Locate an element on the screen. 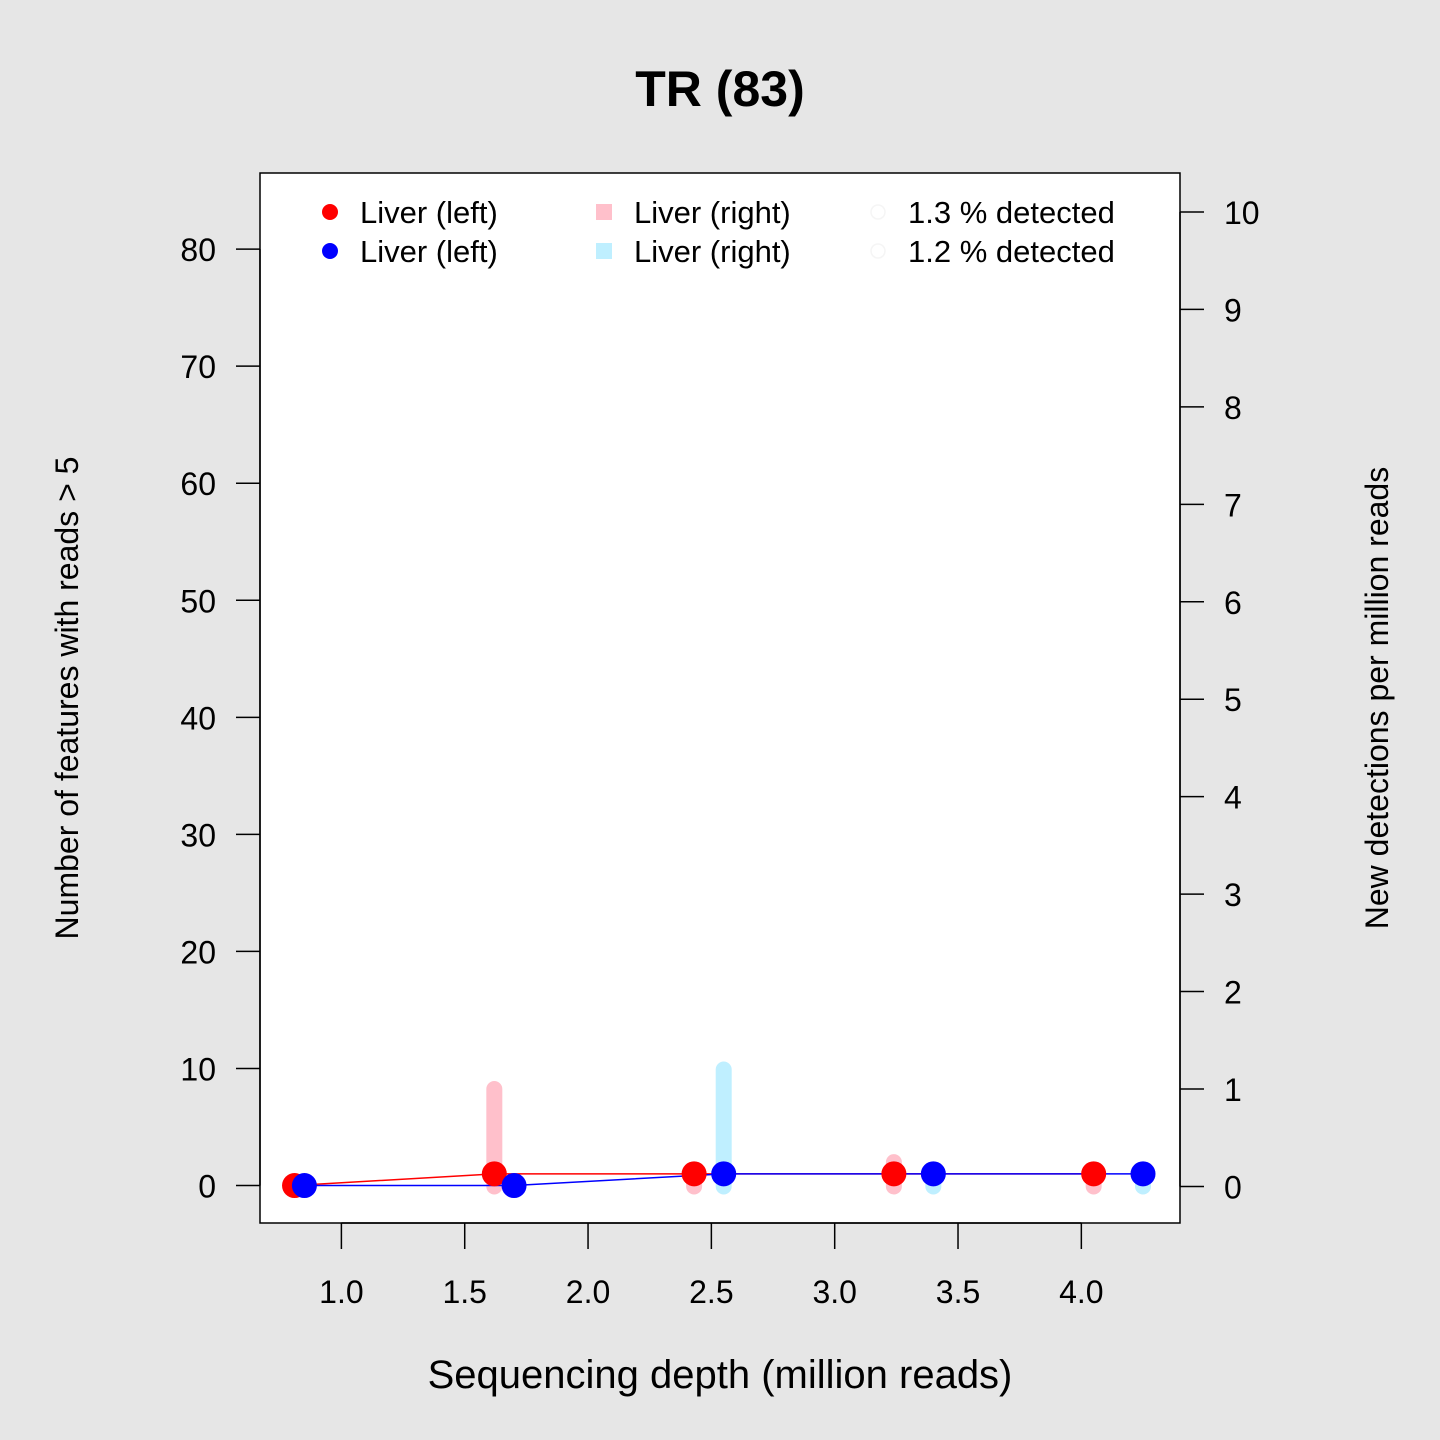 Image resolution: width=1440 pixels, height=1440 pixels. x-tick-label: 1.5 is located at coordinates (464, 1292).